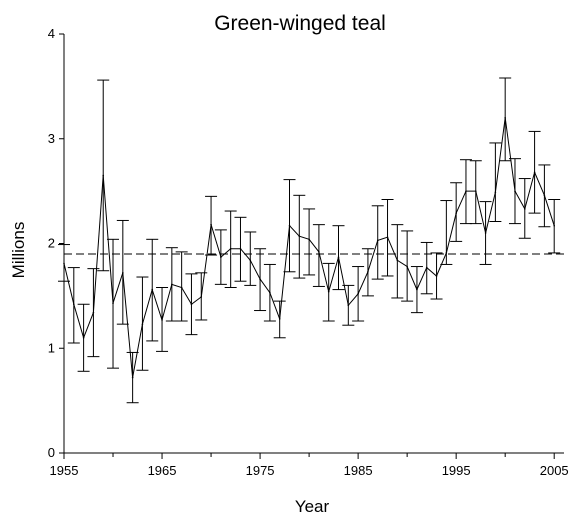  What do you see at coordinates (51, 452) in the screenshot?
I see `y-tick-label: 0` at bounding box center [51, 452].